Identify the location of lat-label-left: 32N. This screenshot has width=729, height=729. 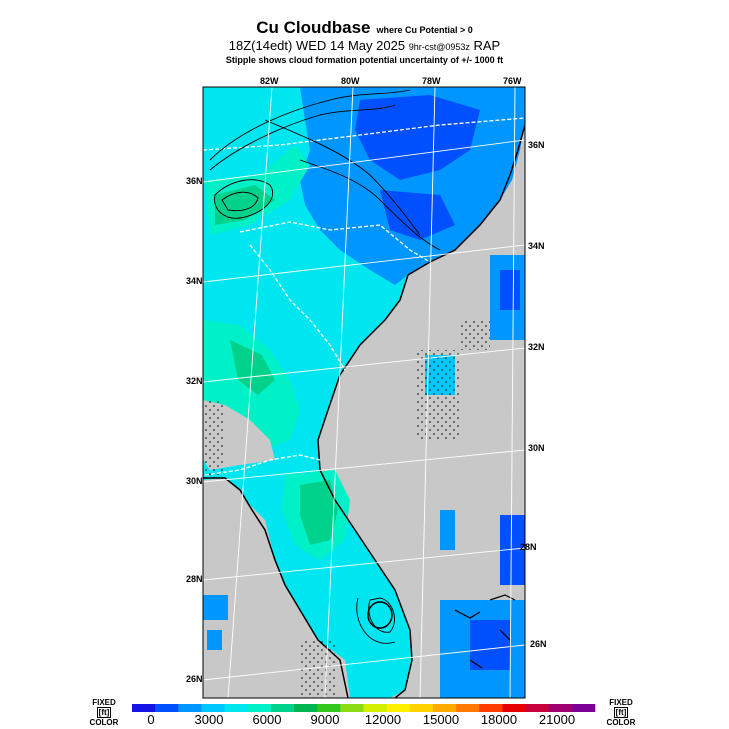
(194, 381).